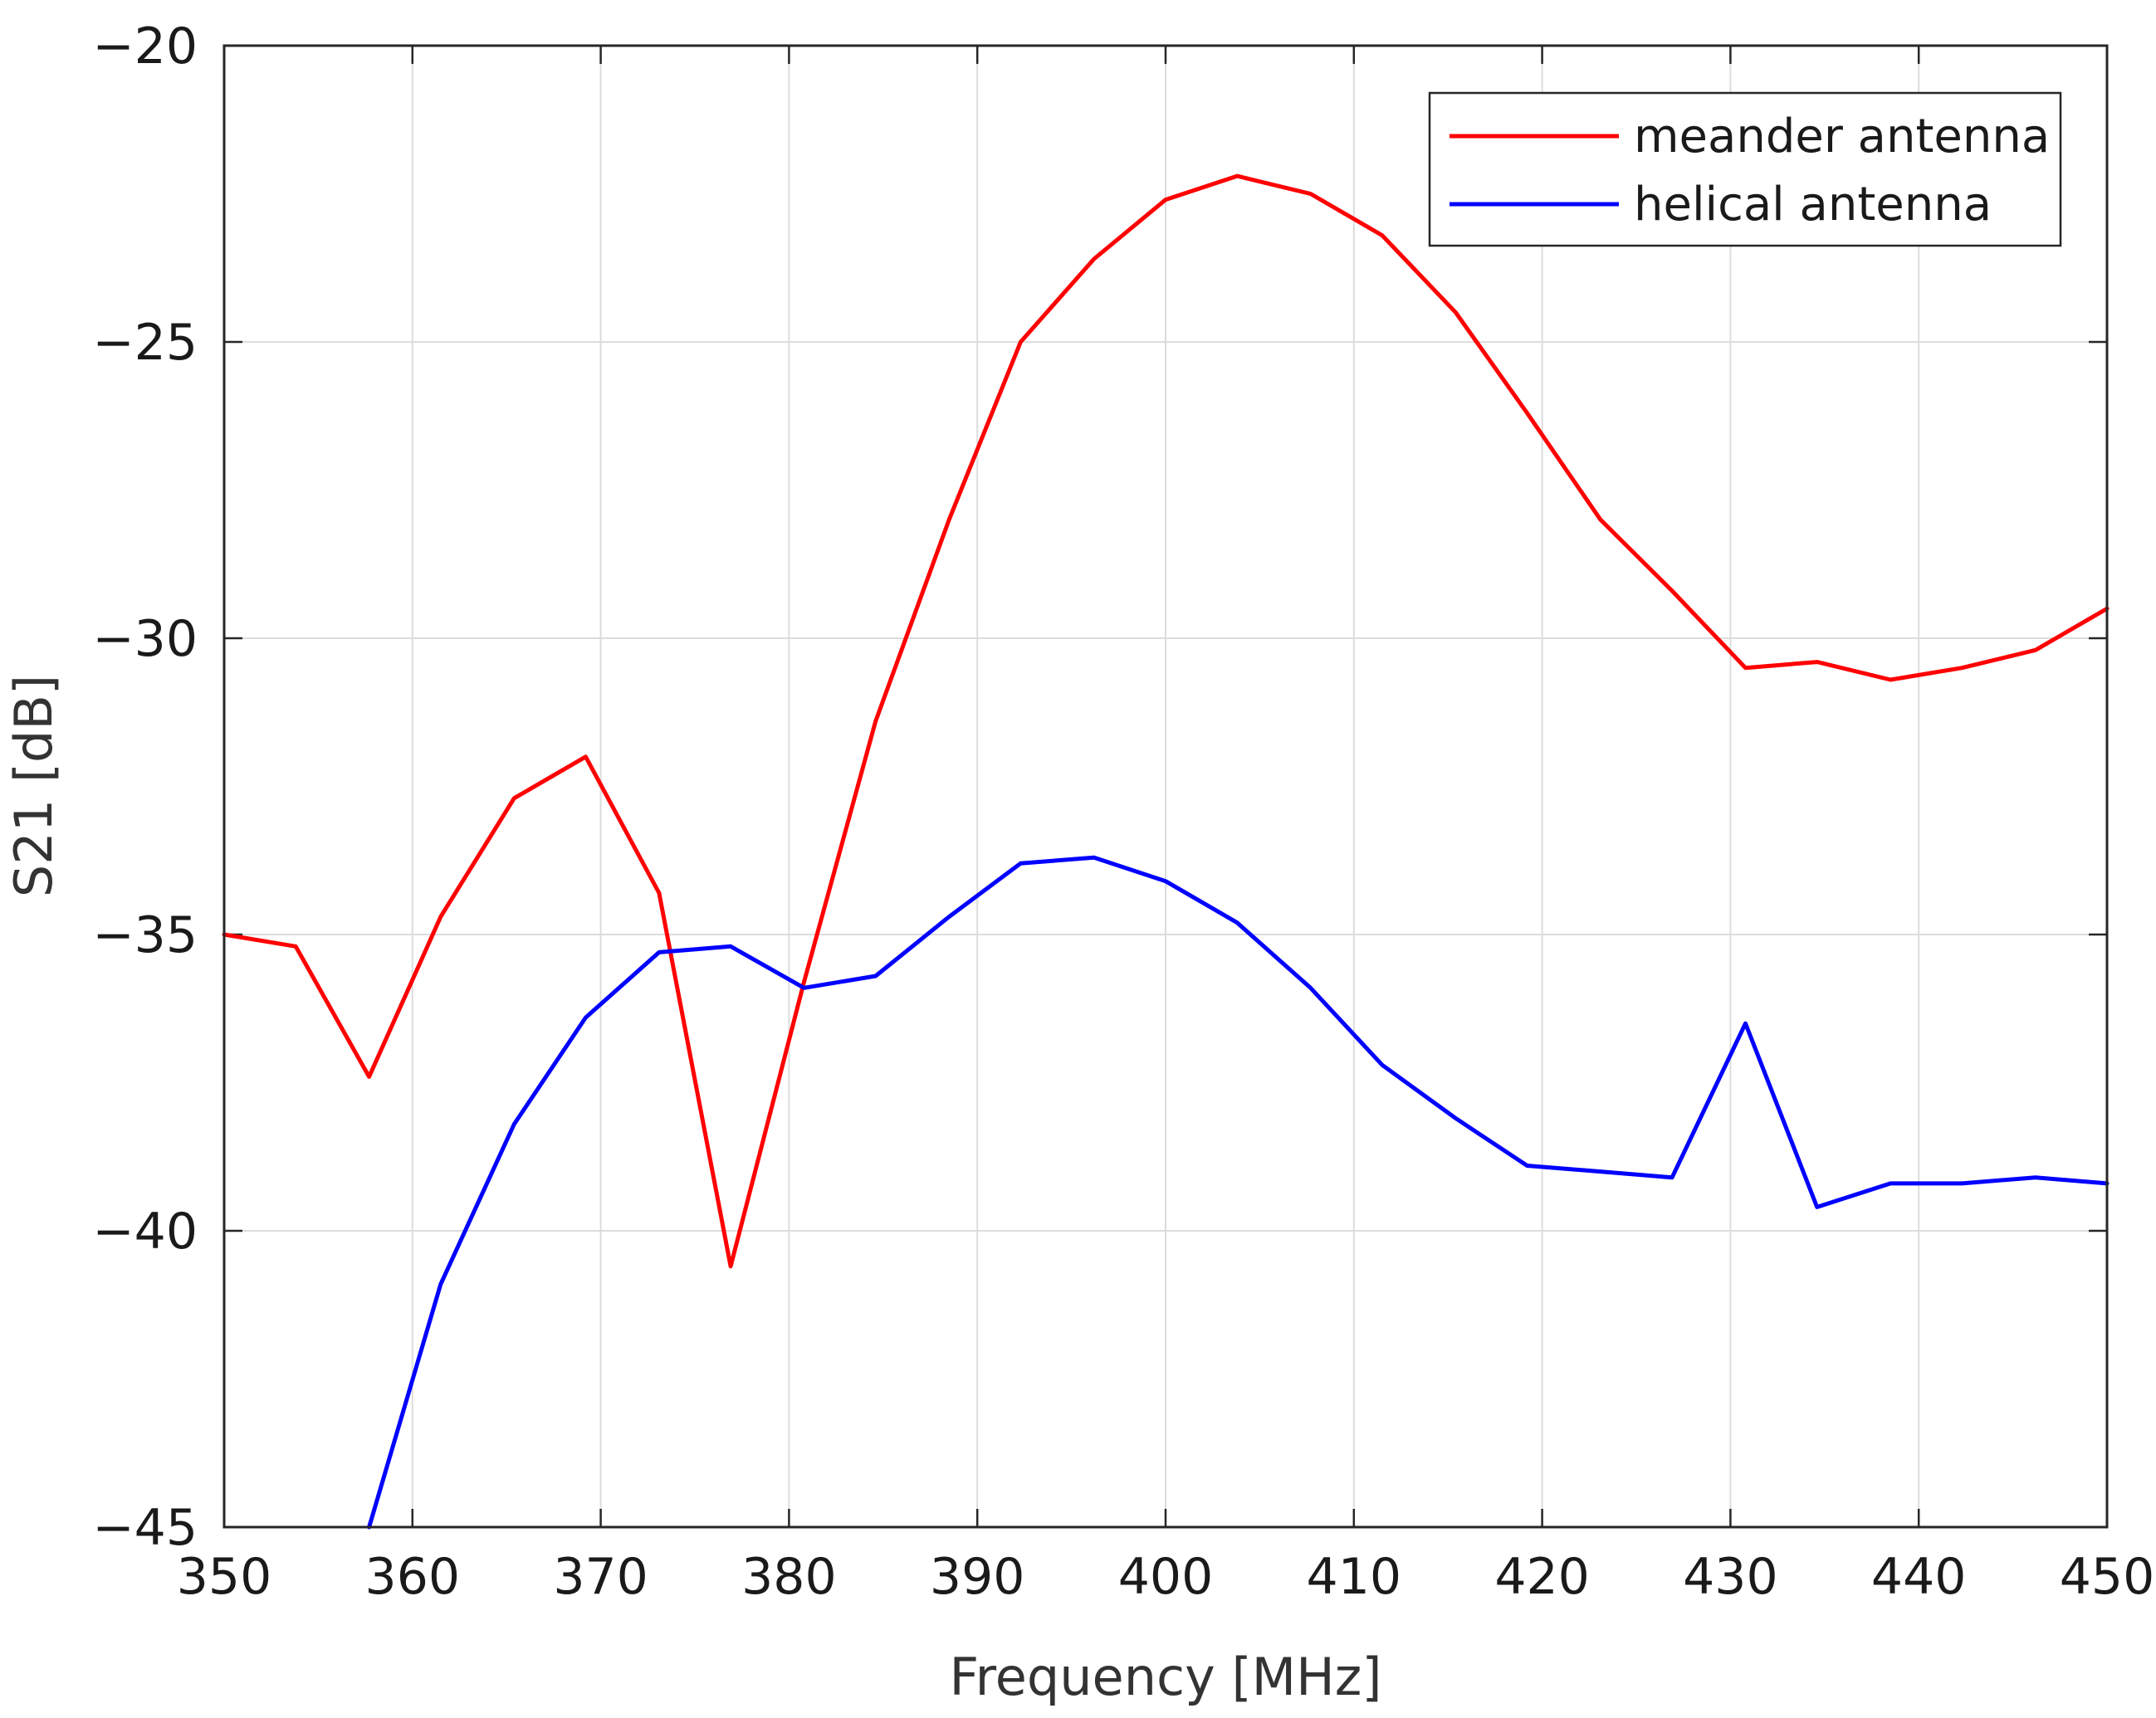 Image resolution: width=2156 pixels, height=1718 pixels. Describe the element at coordinates (145, 935) in the screenshot. I see `y-tick-label: −35` at that location.